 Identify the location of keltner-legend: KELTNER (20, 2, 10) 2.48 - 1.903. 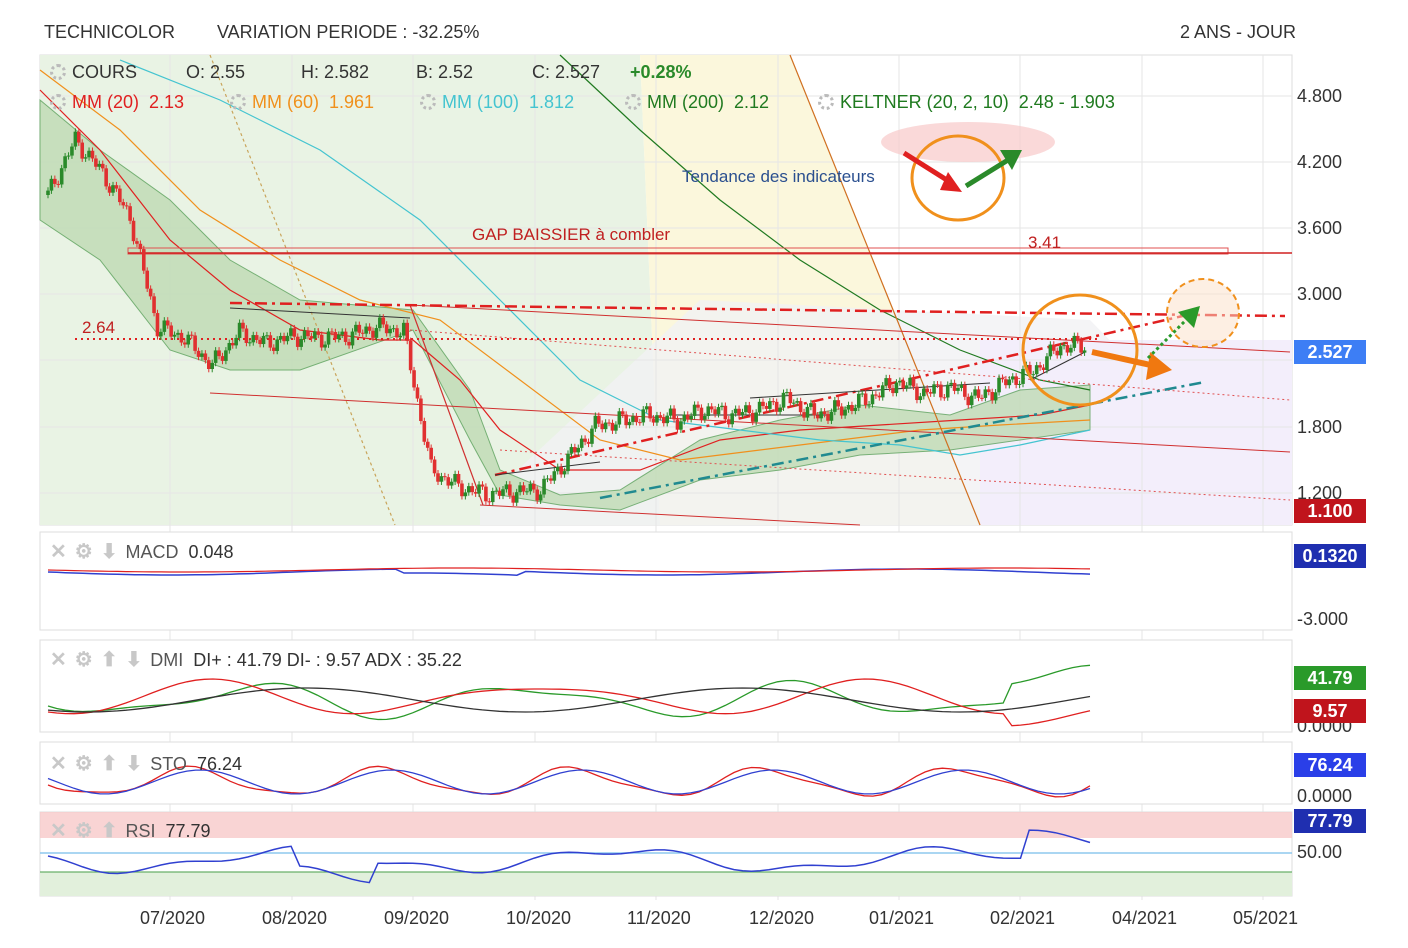
(966, 102).